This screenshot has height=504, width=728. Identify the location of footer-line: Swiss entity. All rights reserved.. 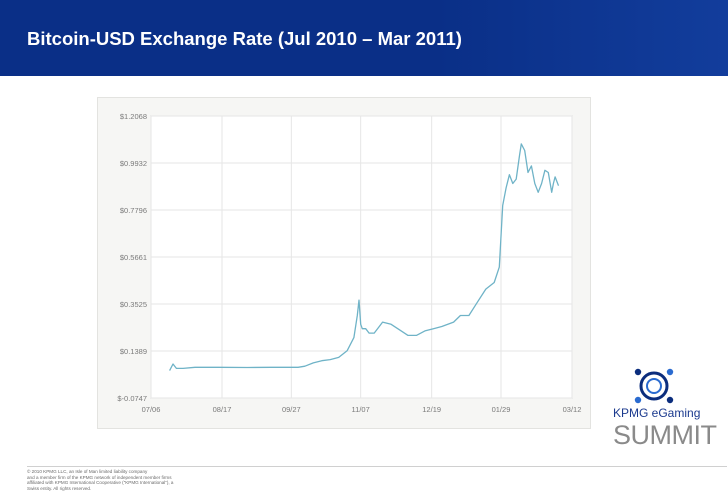
(59, 488).